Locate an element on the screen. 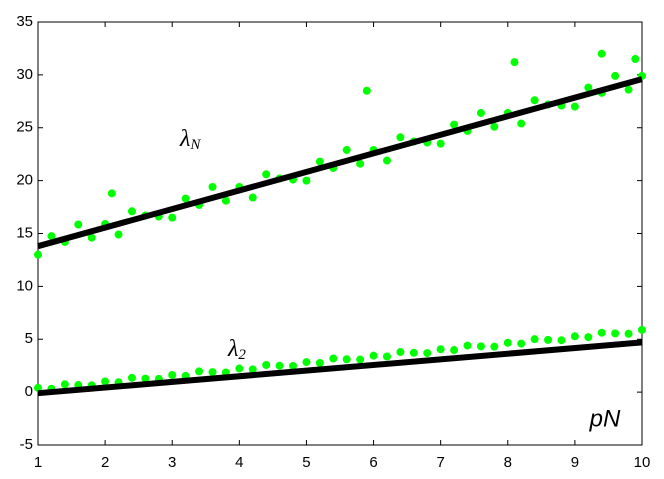 This screenshot has height=479, width=664. annotation: λN is located at coordinates (190, 140).